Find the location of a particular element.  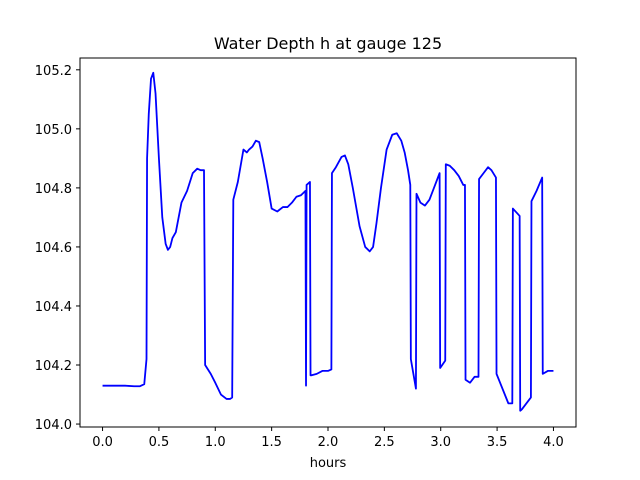

y-tick-label: 105.0 is located at coordinates (53, 130).